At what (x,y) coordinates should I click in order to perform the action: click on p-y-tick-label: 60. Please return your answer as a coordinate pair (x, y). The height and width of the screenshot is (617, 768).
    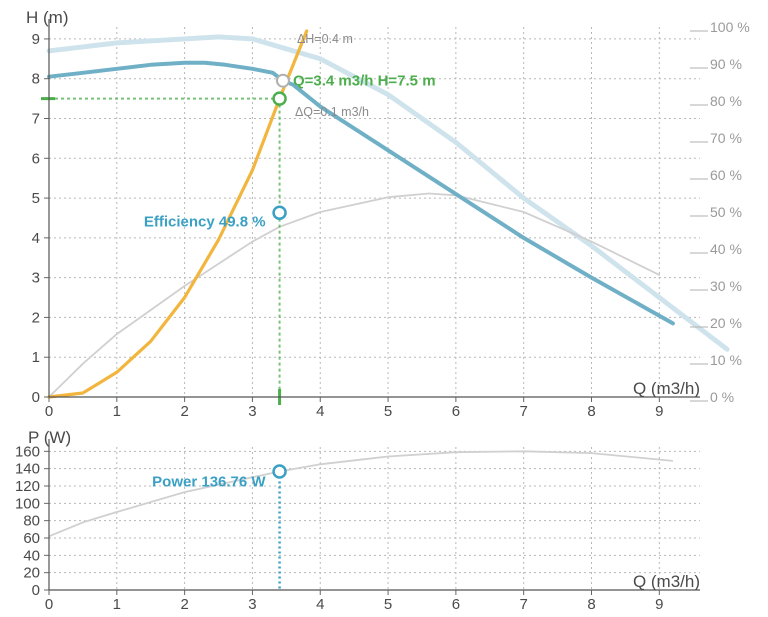
    Looking at the image, I should click on (31, 538).